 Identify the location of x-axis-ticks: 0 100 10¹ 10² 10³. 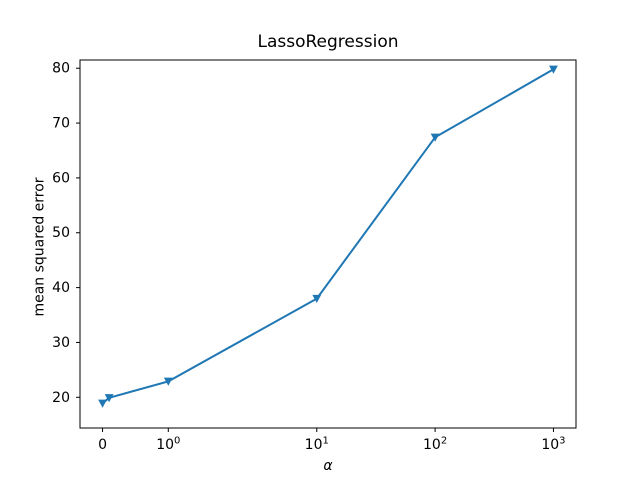
(332, 441).